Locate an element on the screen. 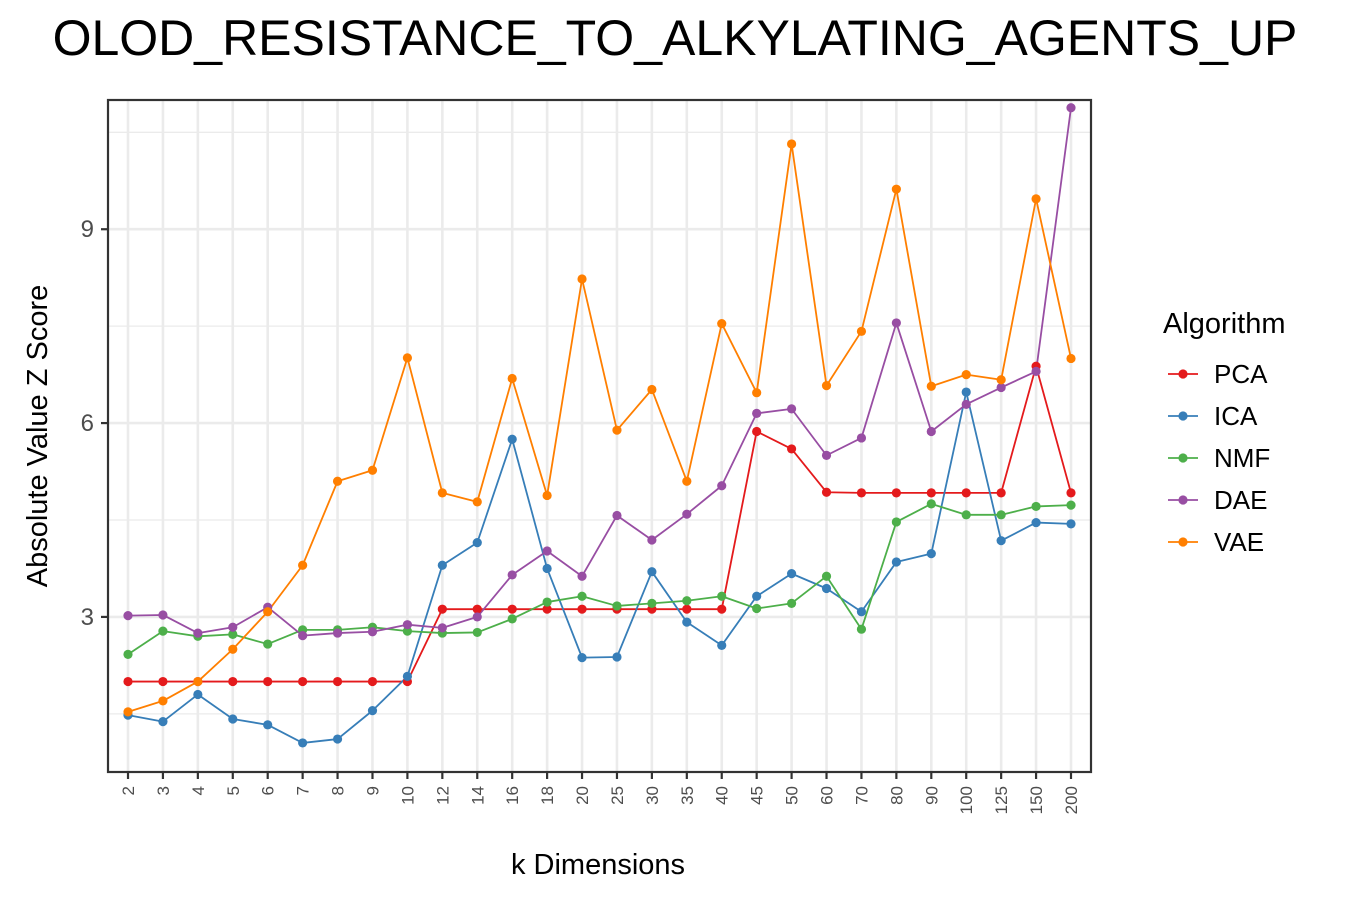  x-tick-label: 45 is located at coordinates (757, 795).